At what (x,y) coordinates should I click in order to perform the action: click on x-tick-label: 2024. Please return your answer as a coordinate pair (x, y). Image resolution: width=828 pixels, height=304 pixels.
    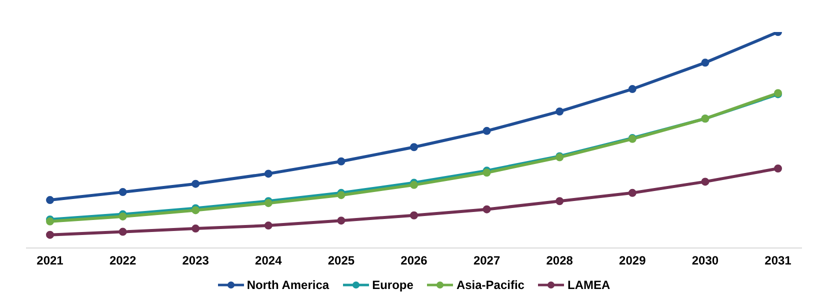
    Looking at the image, I should click on (268, 261).